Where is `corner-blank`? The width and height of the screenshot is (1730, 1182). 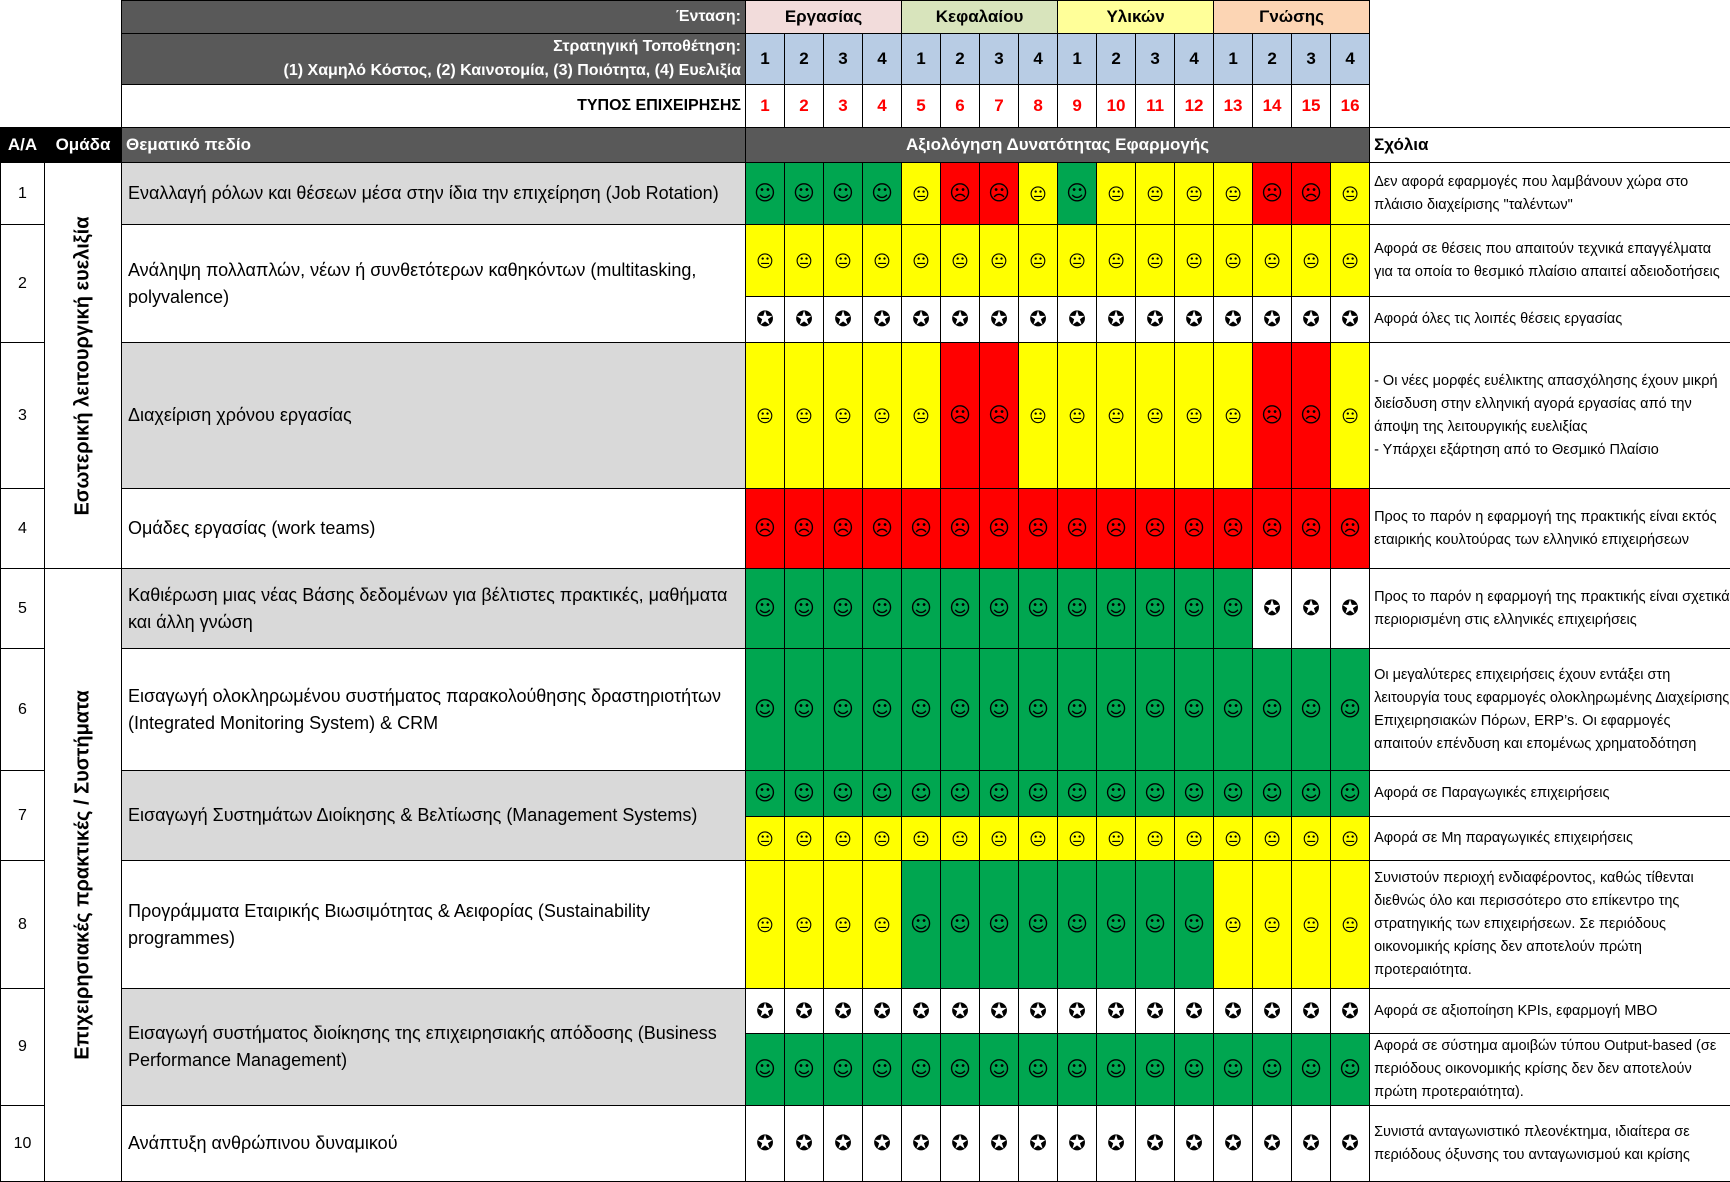 corner-blank is located at coordinates (61, 64).